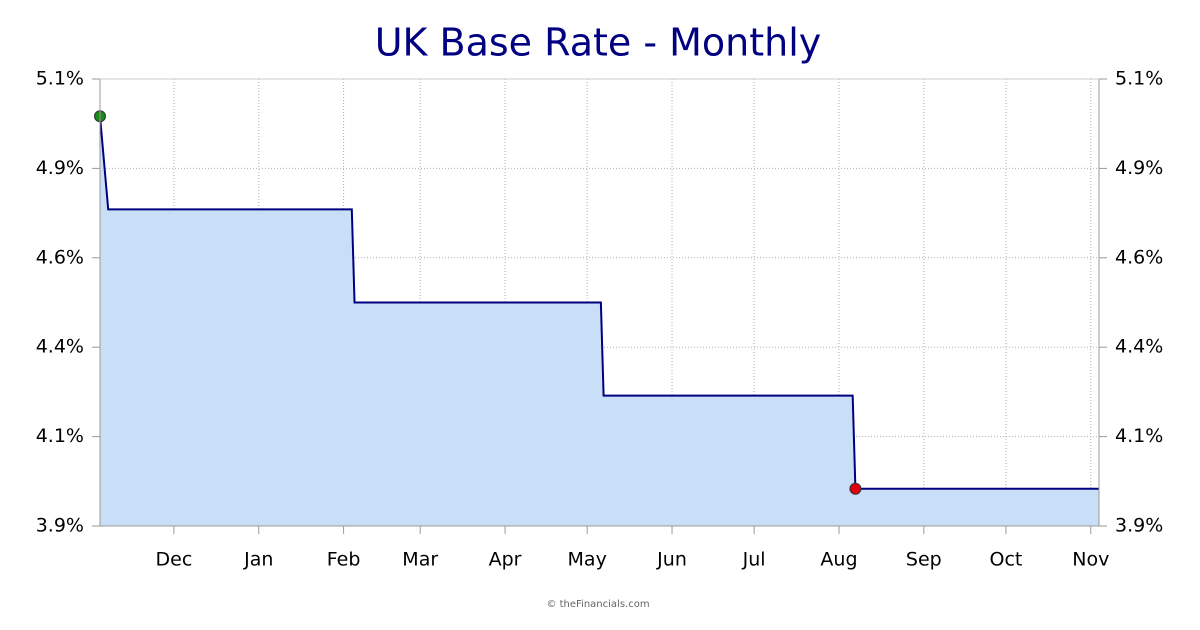 The width and height of the screenshot is (1200, 630). I want to click on x-tick-label: Feb, so click(344, 560).